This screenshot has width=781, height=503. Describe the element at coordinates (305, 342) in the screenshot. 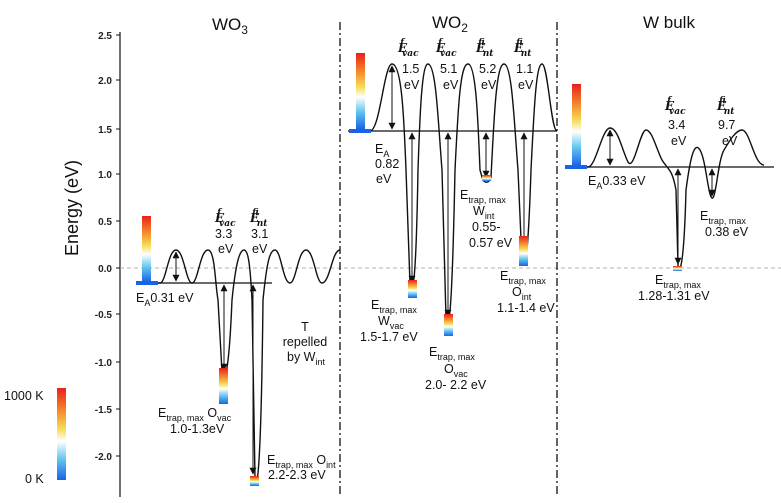

I see `note-line: repelled` at that location.